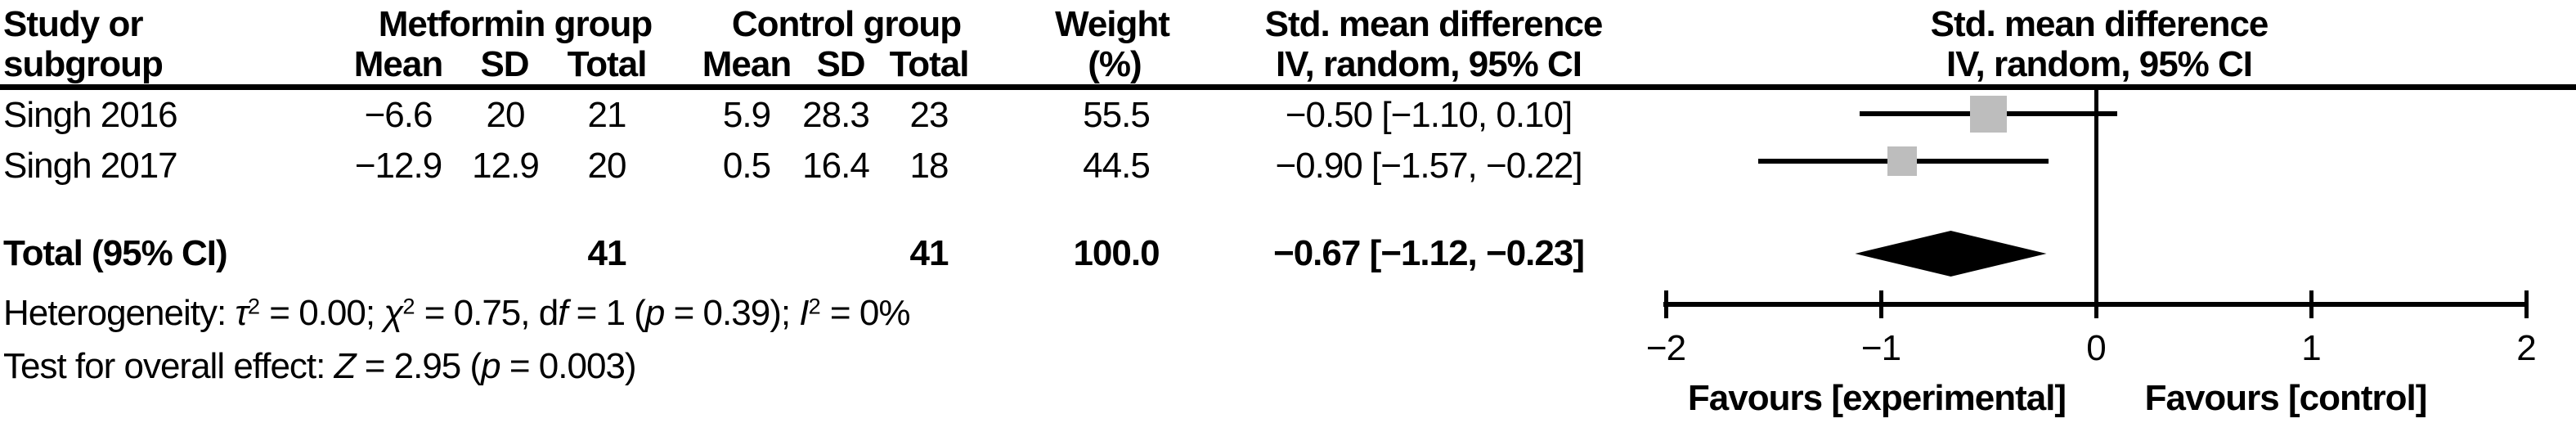  Describe the element at coordinates (394, 313) in the screenshot. I see `stat-segment: χ` at that location.